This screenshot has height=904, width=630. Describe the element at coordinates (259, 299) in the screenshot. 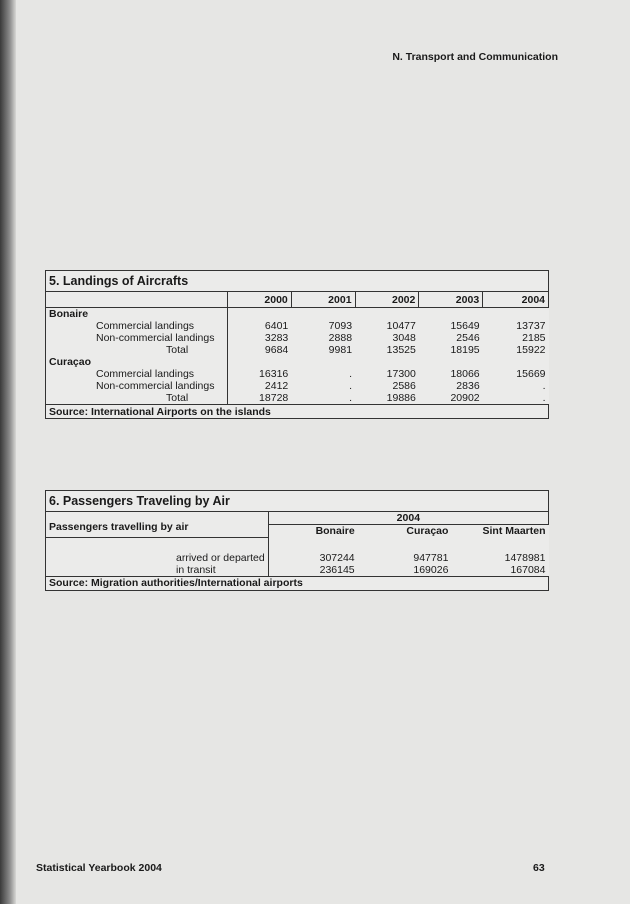

I see `year-header: 2000` at that location.